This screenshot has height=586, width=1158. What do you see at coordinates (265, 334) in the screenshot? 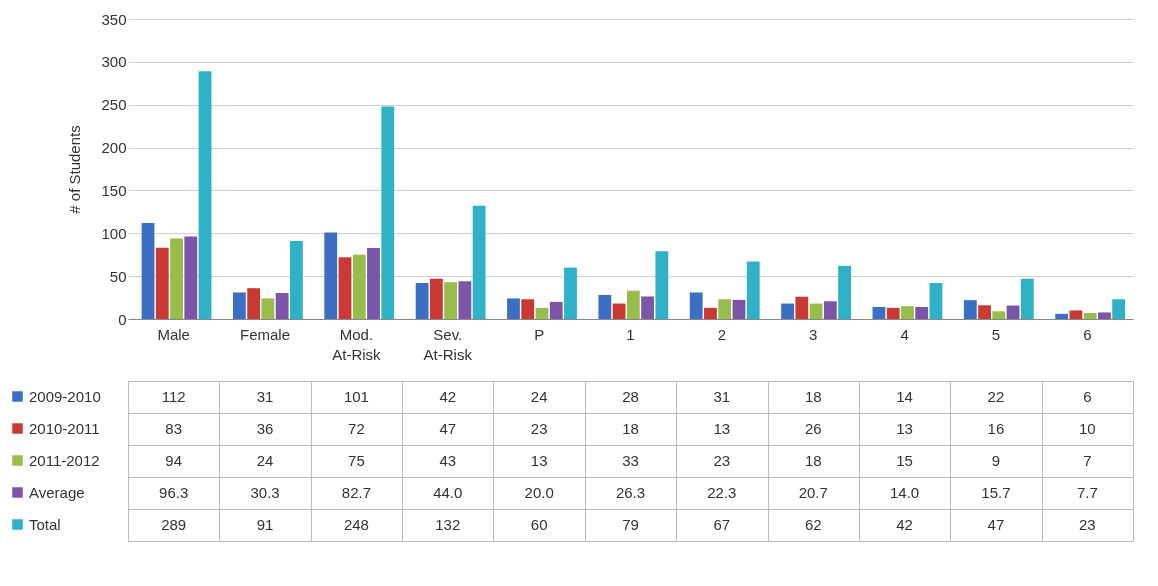
I see `x-tick-label: Female` at bounding box center [265, 334].